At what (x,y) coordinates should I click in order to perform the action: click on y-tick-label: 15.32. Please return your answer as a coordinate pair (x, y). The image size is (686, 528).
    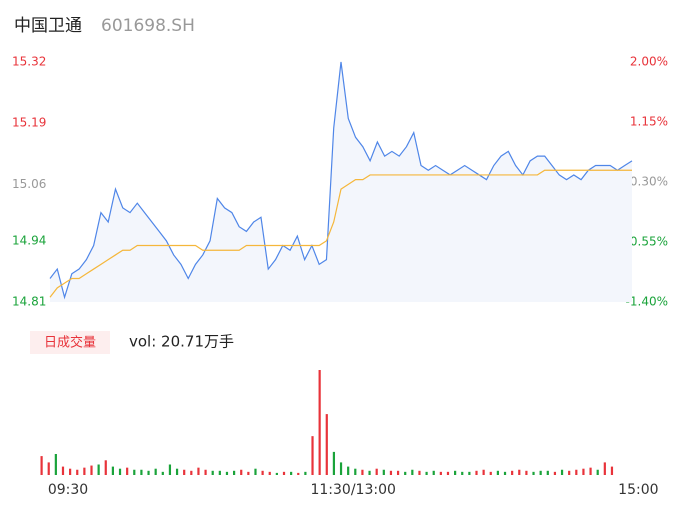
    Looking at the image, I should click on (29, 62).